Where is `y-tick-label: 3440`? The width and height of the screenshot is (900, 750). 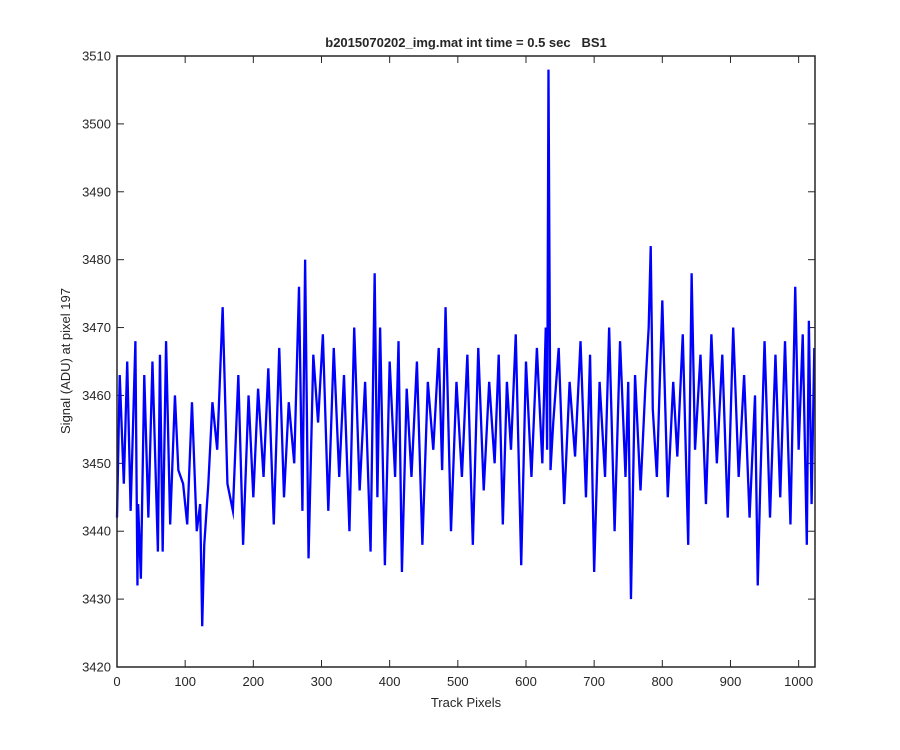 y-tick-label: 3440 is located at coordinates (96, 531).